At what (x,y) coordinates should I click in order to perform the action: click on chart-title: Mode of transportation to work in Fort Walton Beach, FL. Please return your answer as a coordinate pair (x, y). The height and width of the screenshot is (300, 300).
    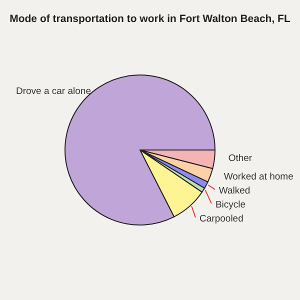
    Looking at the image, I should click on (150, 19).